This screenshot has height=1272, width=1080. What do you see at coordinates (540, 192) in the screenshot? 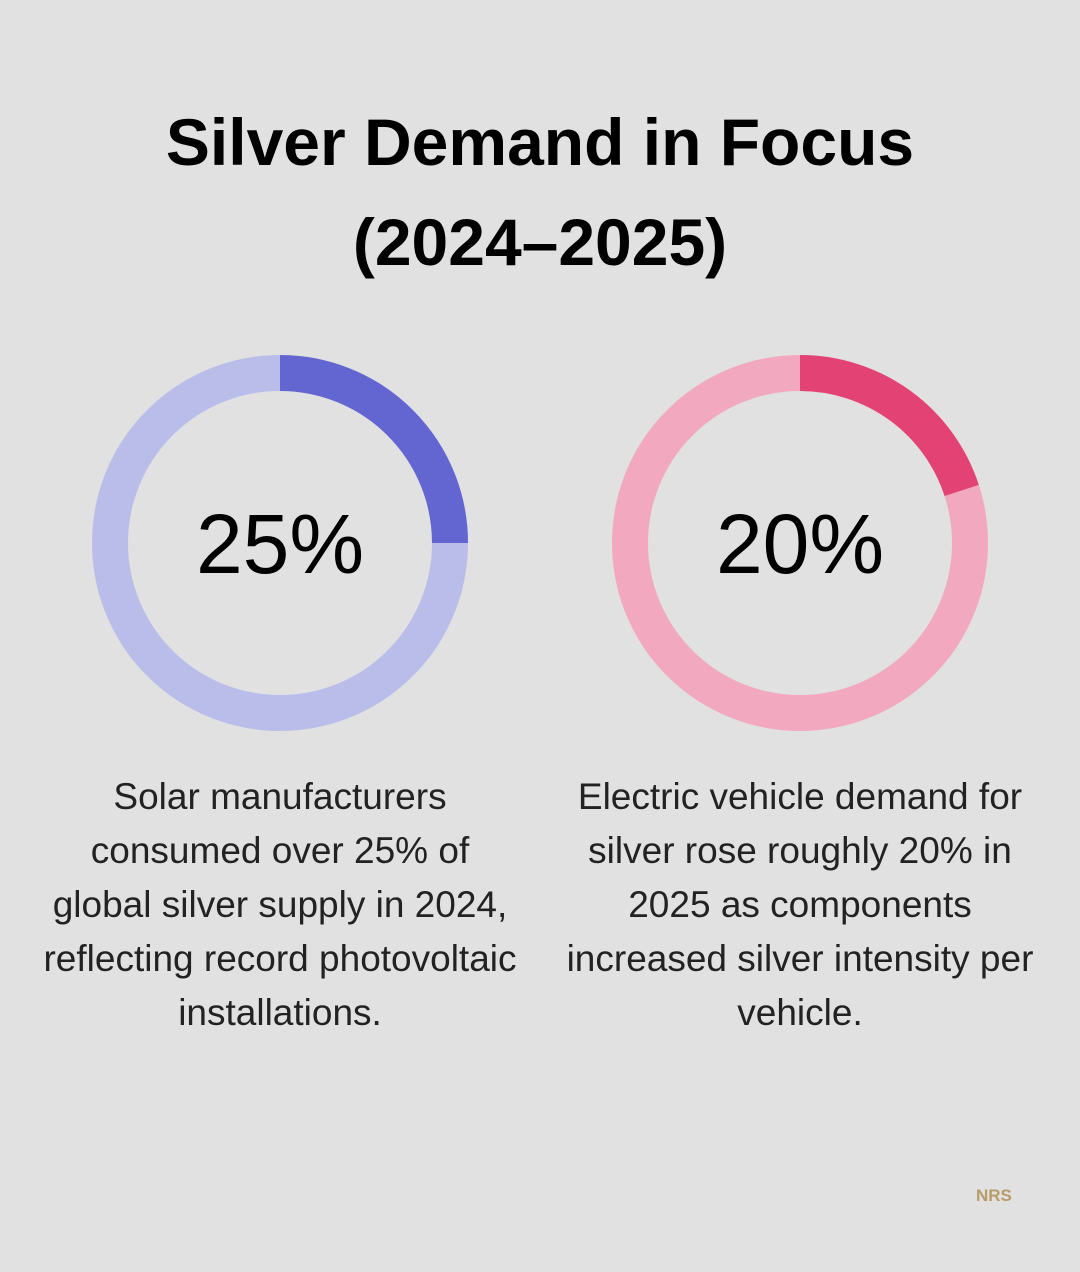
I see `title: Silver Demand in Focus (2024–2025)` at bounding box center [540, 192].